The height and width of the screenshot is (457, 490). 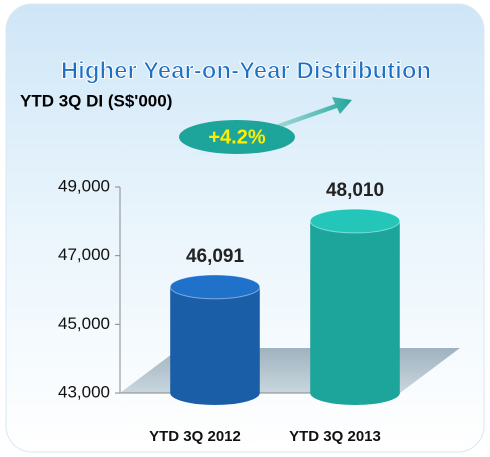 I want to click on value-label: 46,091, so click(x=215, y=256).